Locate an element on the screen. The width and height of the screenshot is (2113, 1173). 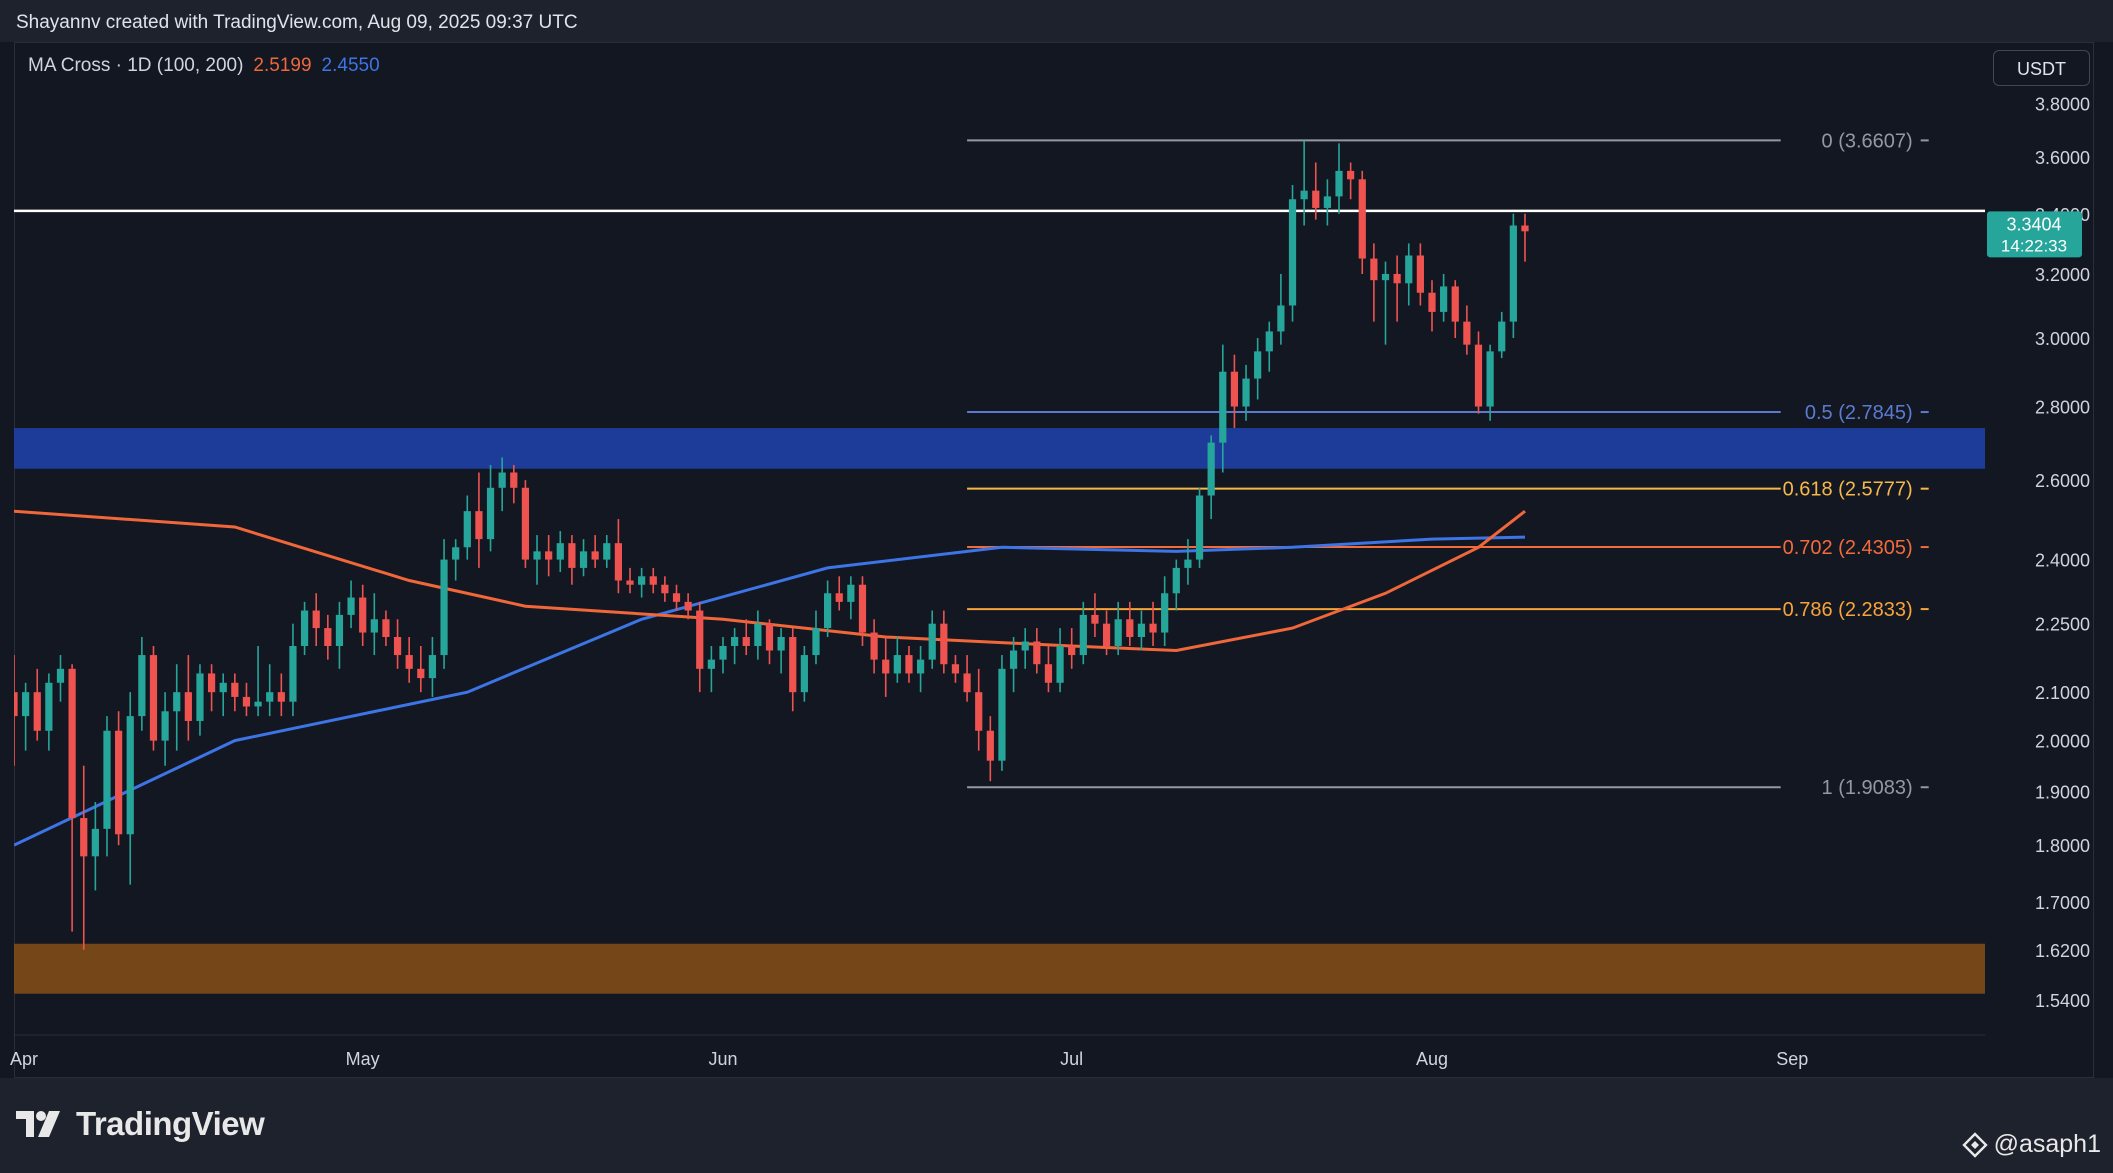
indicator-legend: MA Cross · 1D (100, 200) 2.5199 2.4550 is located at coordinates (204, 66).